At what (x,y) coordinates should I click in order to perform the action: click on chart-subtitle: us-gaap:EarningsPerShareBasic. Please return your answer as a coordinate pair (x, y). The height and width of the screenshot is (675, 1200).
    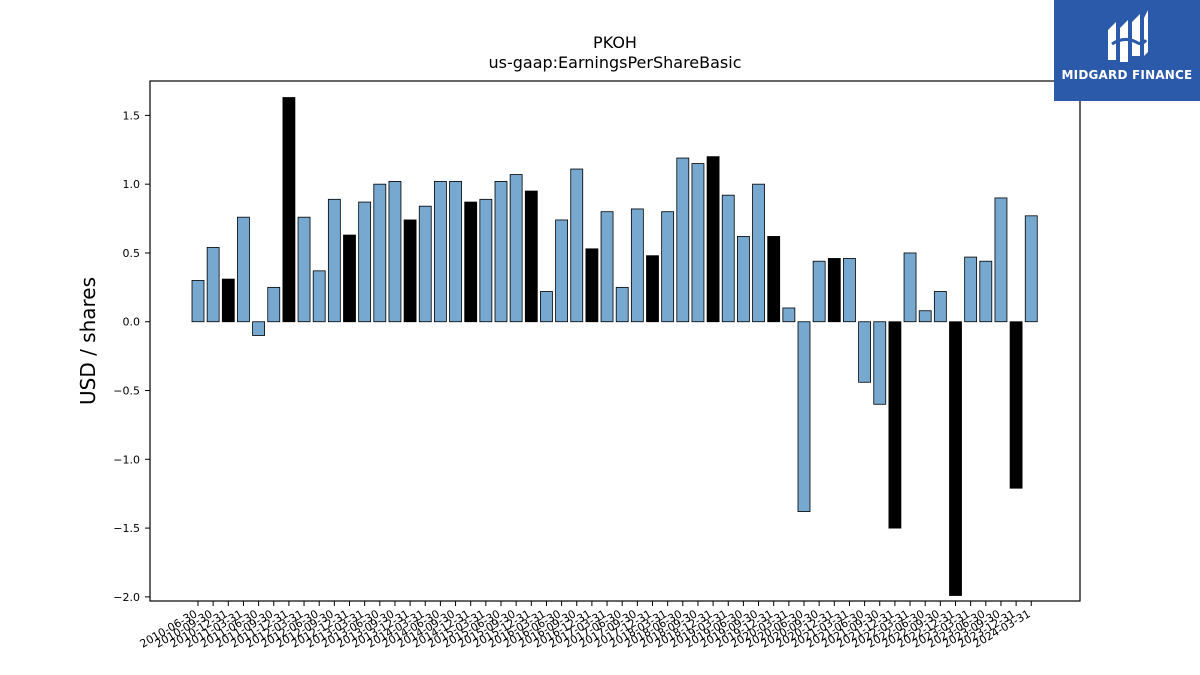
    Looking at the image, I should click on (614, 62).